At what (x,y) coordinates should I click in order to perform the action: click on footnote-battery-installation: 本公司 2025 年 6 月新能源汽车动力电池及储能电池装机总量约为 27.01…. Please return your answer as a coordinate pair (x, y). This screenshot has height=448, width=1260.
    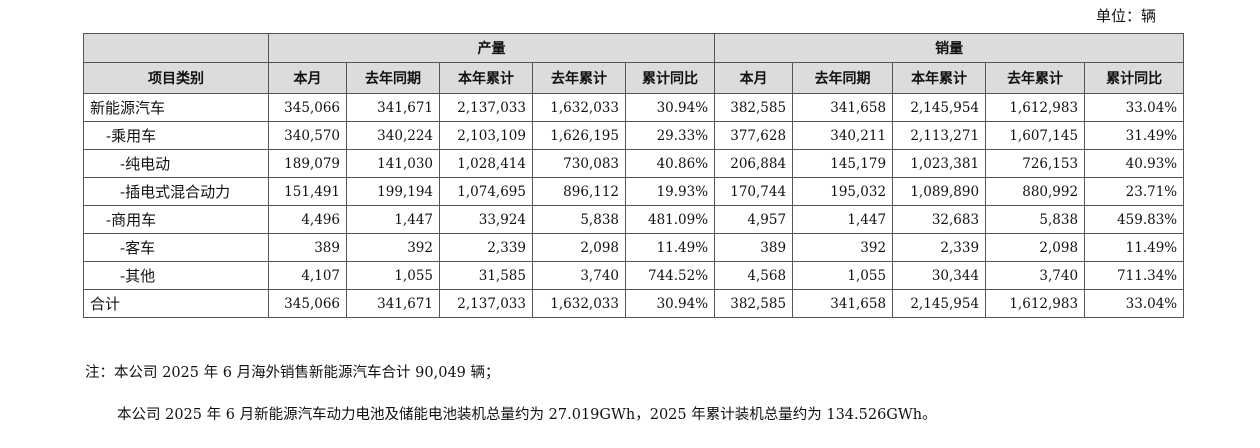
    Looking at the image, I should click on (527, 415).